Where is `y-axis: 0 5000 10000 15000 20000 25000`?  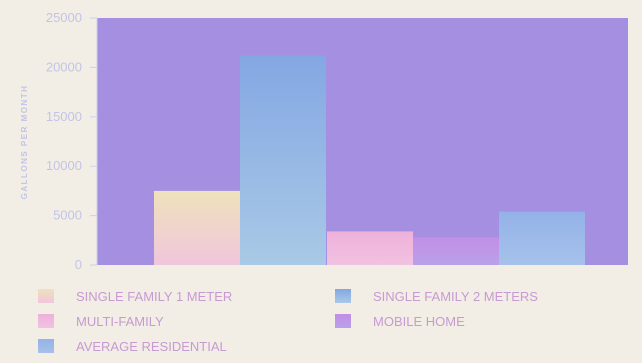
y-axis: 0 5000 10000 15000 20000 25000 is located at coordinates (72, 141).